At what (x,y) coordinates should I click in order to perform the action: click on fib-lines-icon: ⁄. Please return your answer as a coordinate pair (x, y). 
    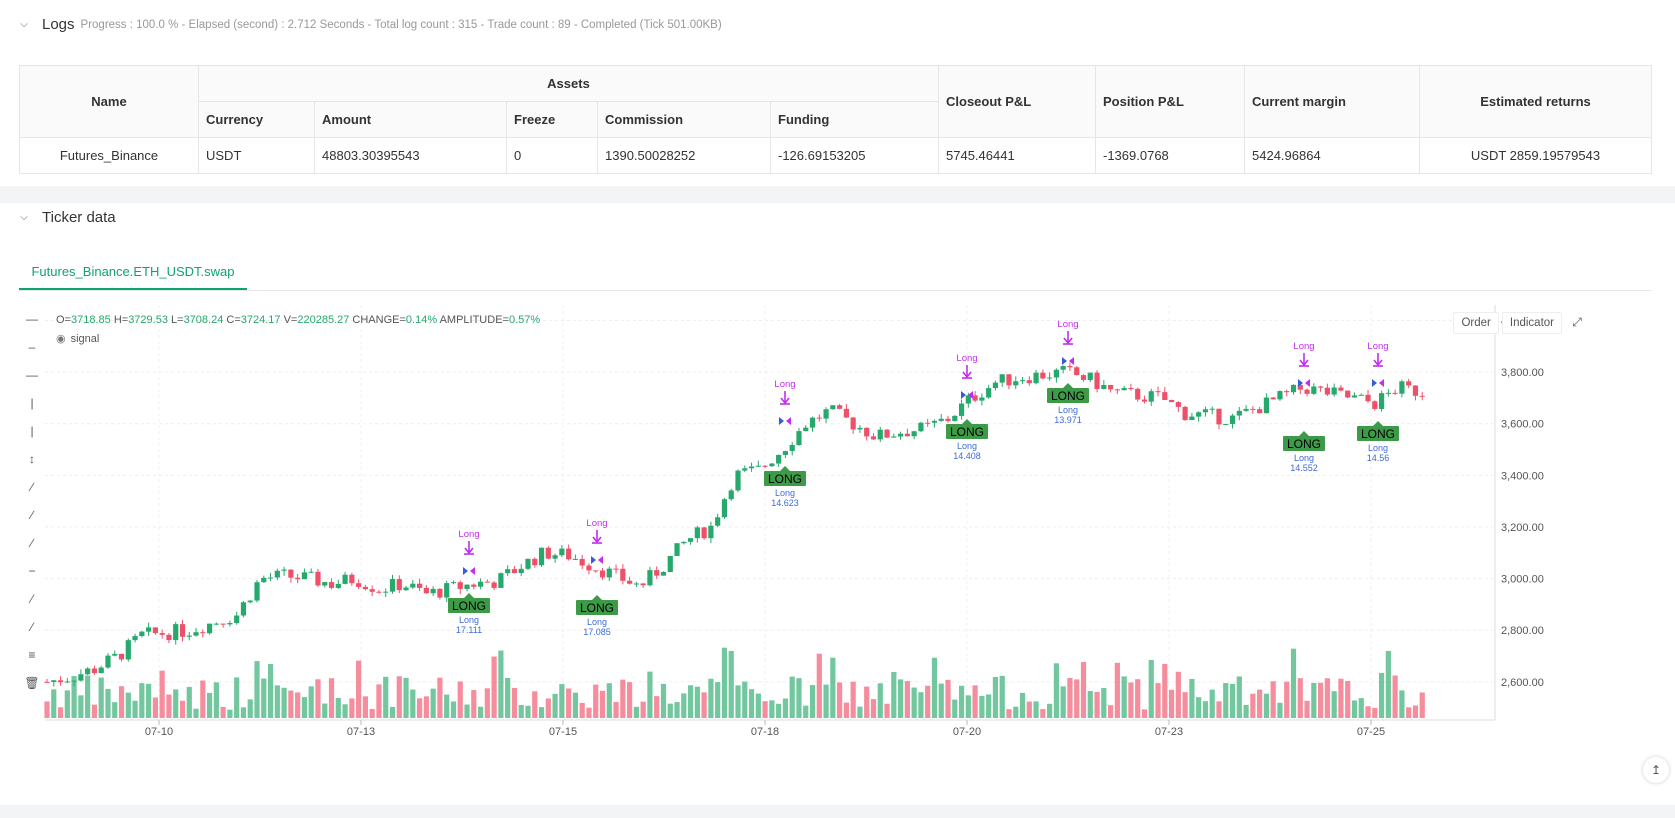
    Looking at the image, I should click on (31, 627).